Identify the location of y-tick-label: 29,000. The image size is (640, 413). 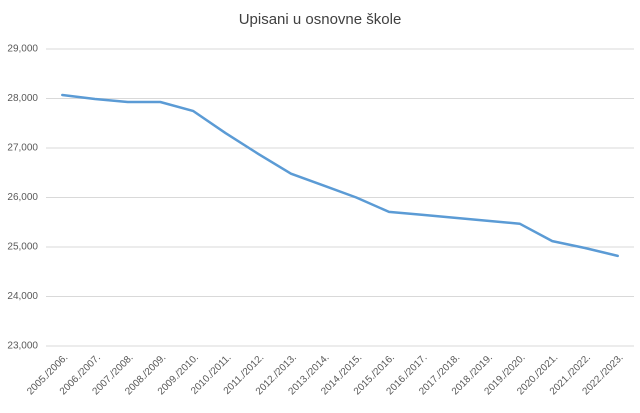
(22, 49).